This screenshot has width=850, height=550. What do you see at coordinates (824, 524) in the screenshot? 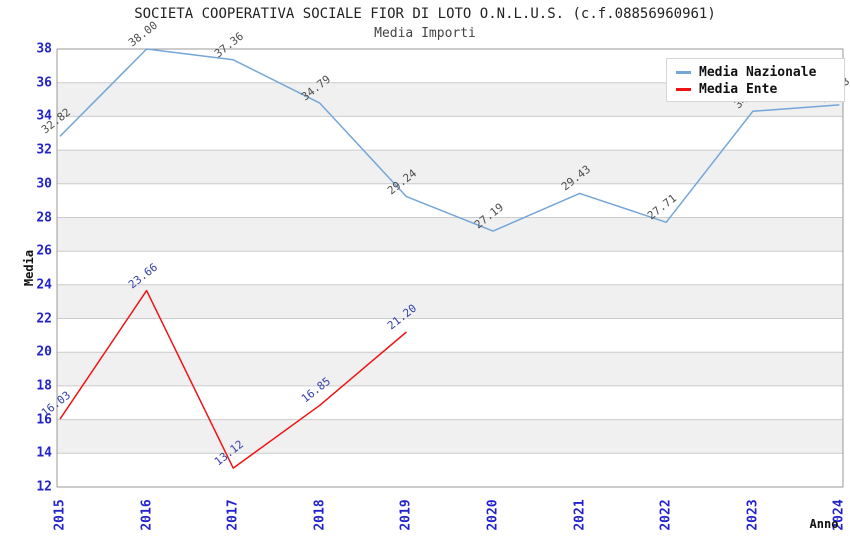
I see `x-axis-title: Anno` at bounding box center [824, 524].